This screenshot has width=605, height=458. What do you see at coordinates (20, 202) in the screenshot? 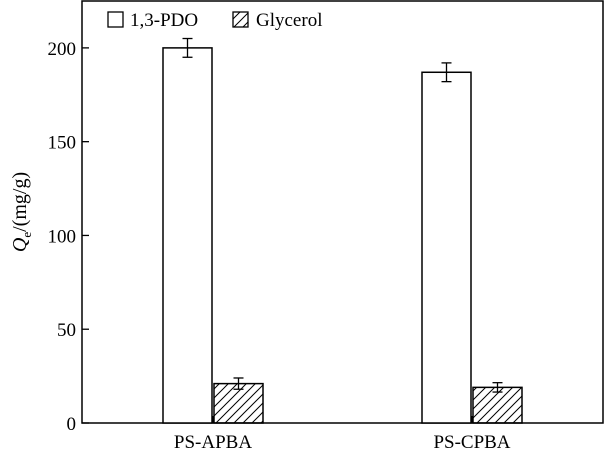
I see `y-axis-unit: /(mg/g)` at bounding box center [20, 202].